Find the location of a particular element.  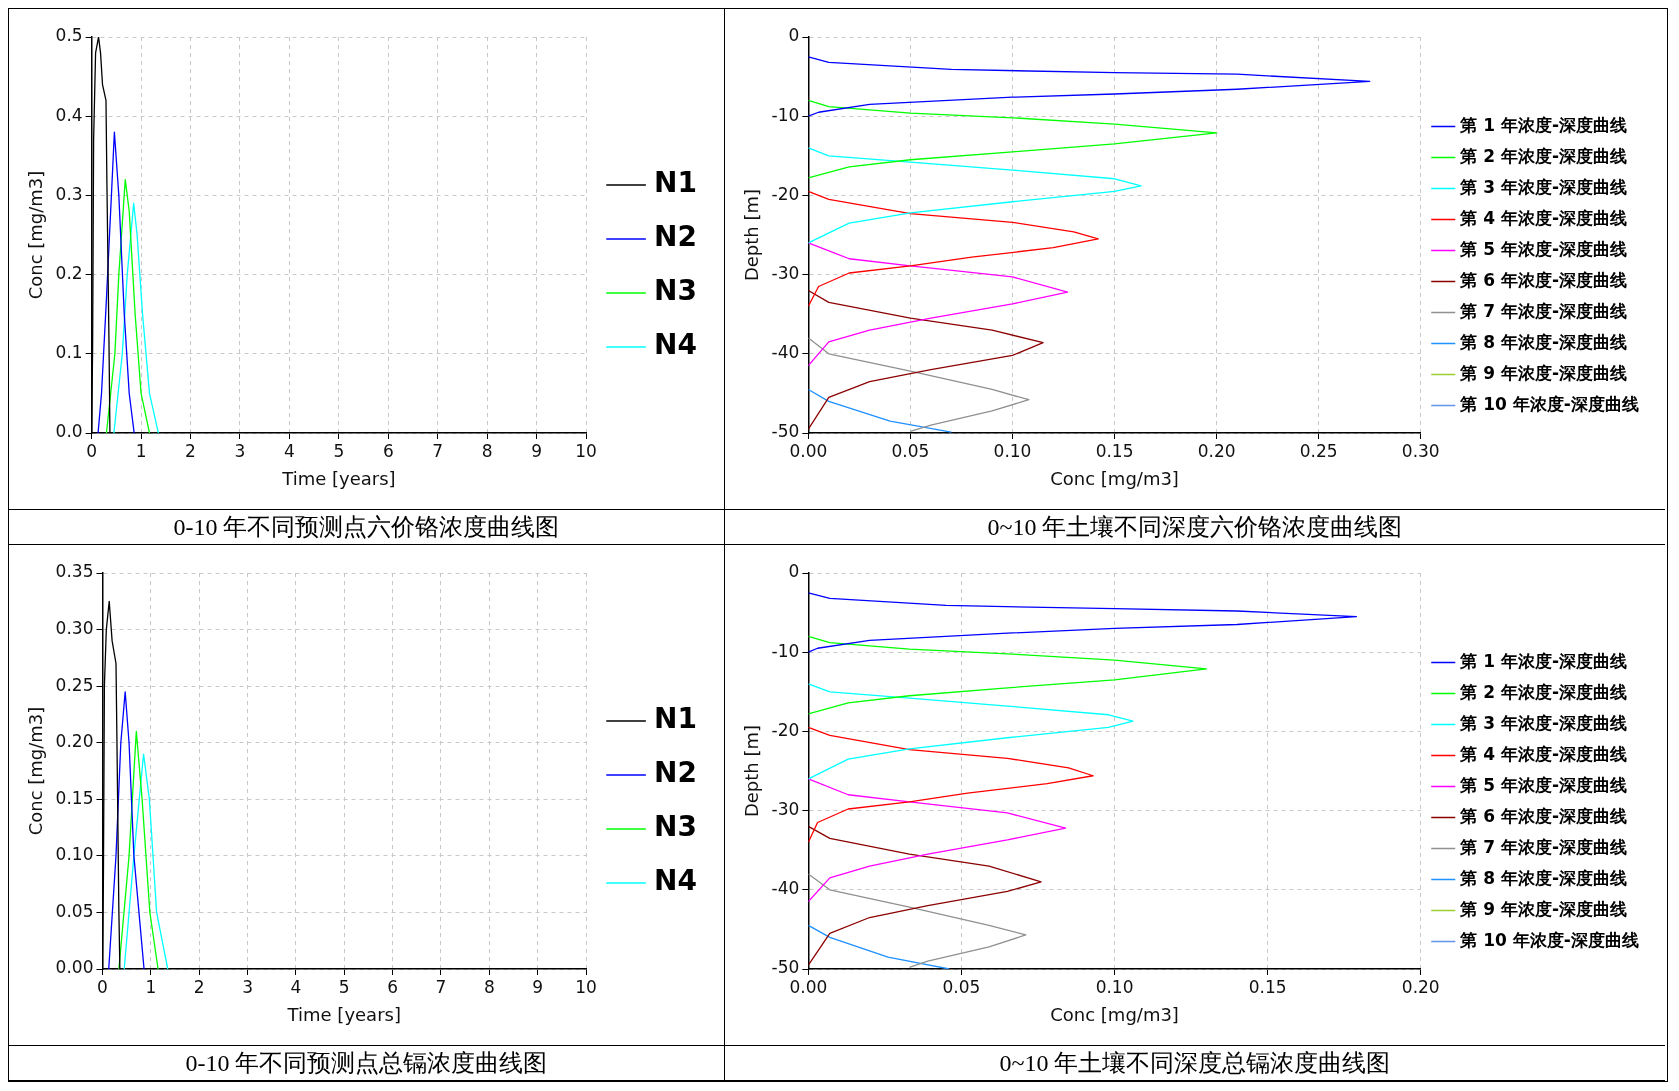

y-tick-label: 0.15 is located at coordinates (74, 797).